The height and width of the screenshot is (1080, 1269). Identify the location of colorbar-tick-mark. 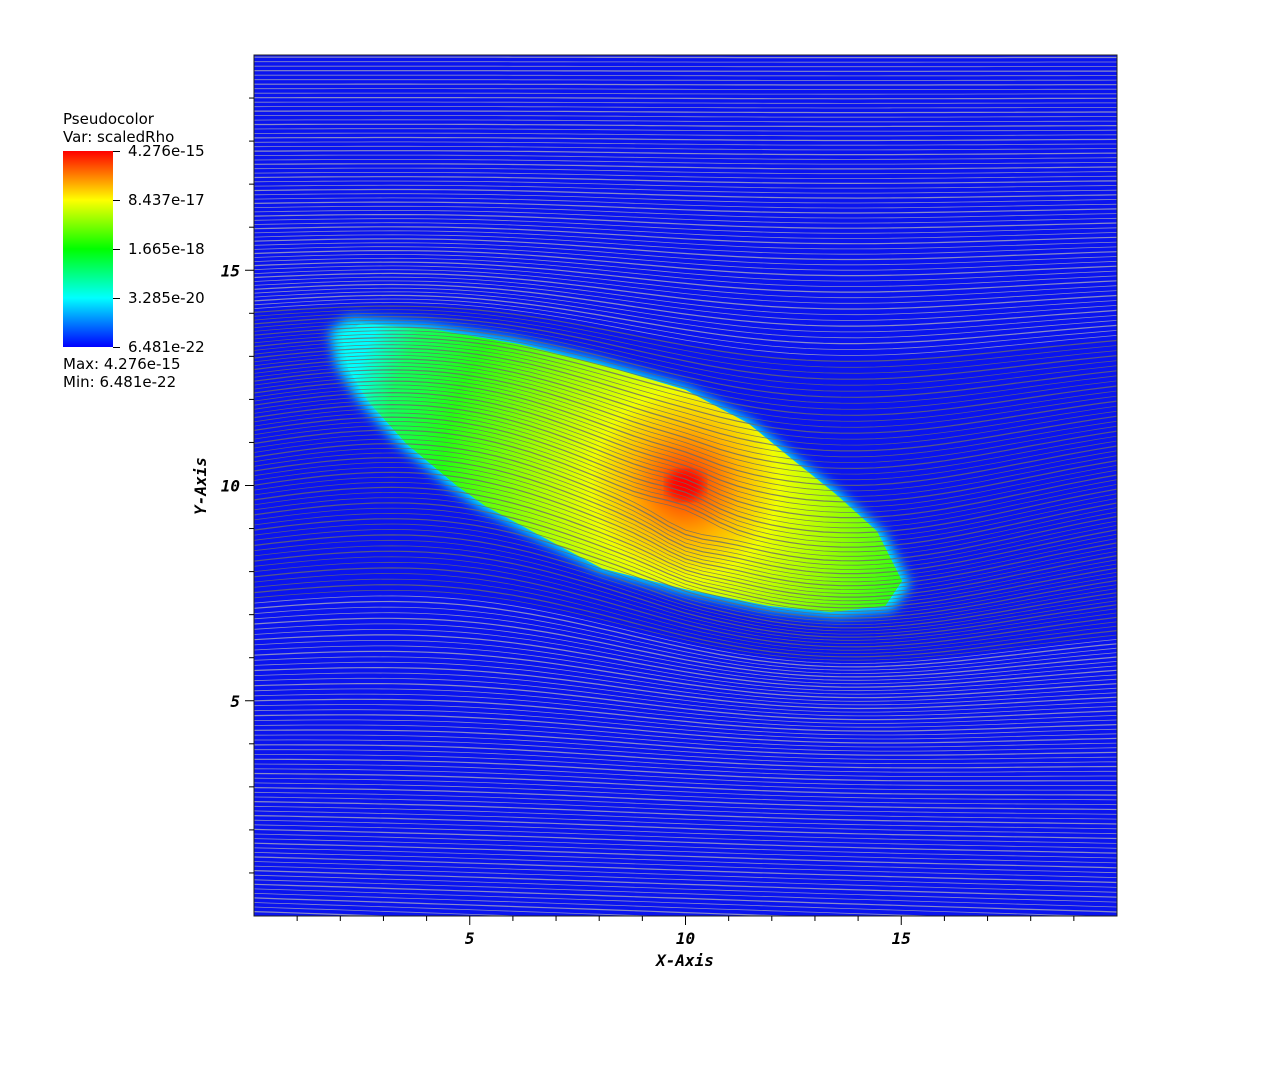
(116, 249).